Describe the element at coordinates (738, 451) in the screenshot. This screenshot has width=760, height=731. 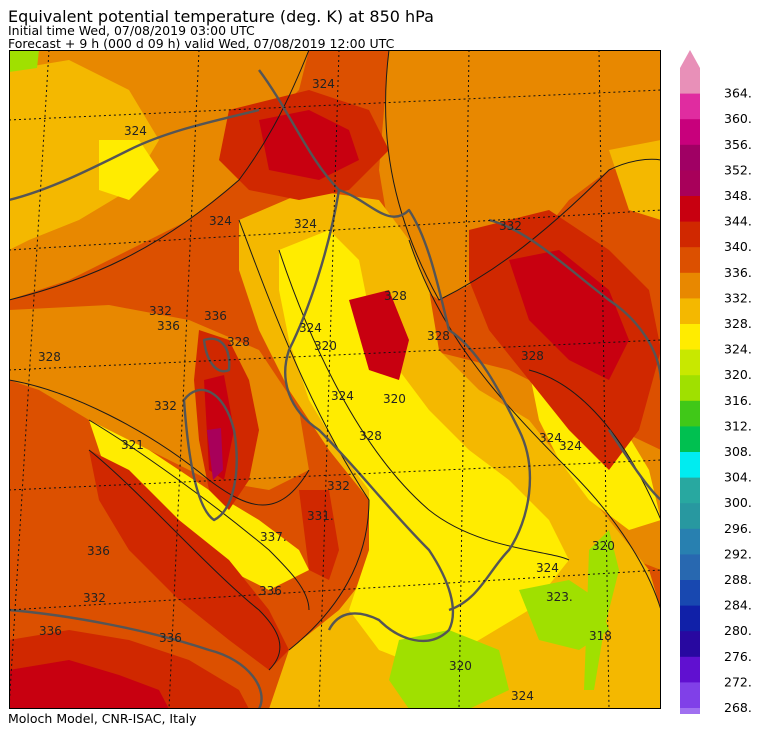
I see `colorbar-tick-label: 308.` at that location.